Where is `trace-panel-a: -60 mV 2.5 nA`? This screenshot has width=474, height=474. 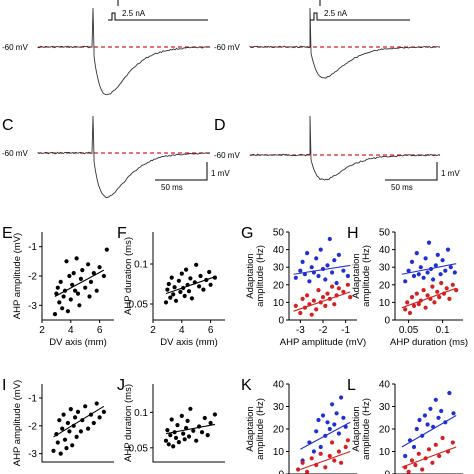 trace-panel-a: -60 mV 2.5 nA is located at coordinates (106, 48).